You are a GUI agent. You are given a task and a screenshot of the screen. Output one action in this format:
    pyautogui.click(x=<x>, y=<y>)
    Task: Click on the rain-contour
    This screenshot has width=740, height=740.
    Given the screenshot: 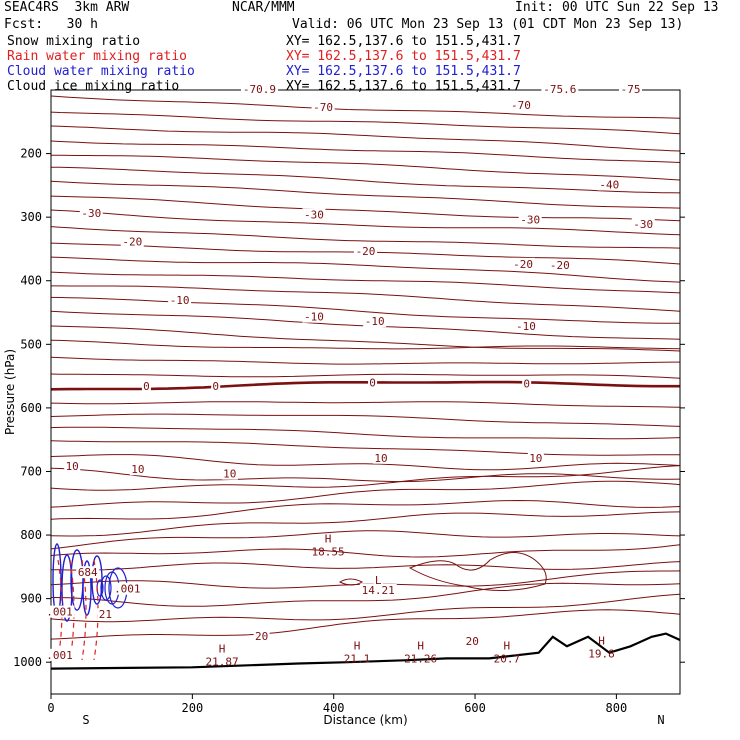 What is the action you would take?
    pyautogui.click(x=60, y=610)
    